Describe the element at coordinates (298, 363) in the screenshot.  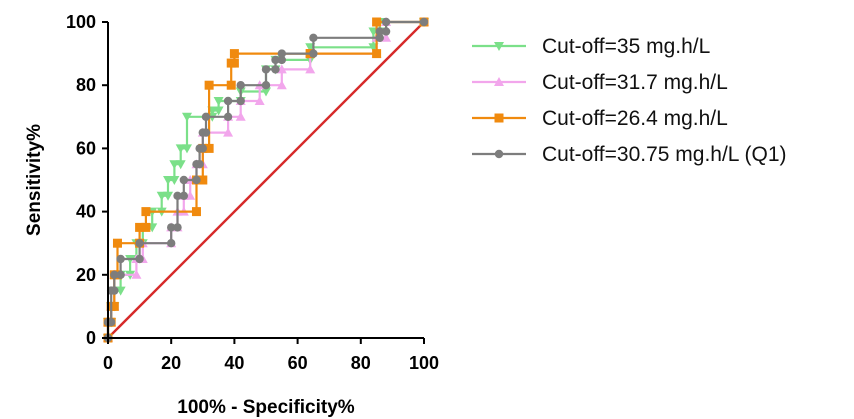
I see `x-tick-label: 60` at that location.